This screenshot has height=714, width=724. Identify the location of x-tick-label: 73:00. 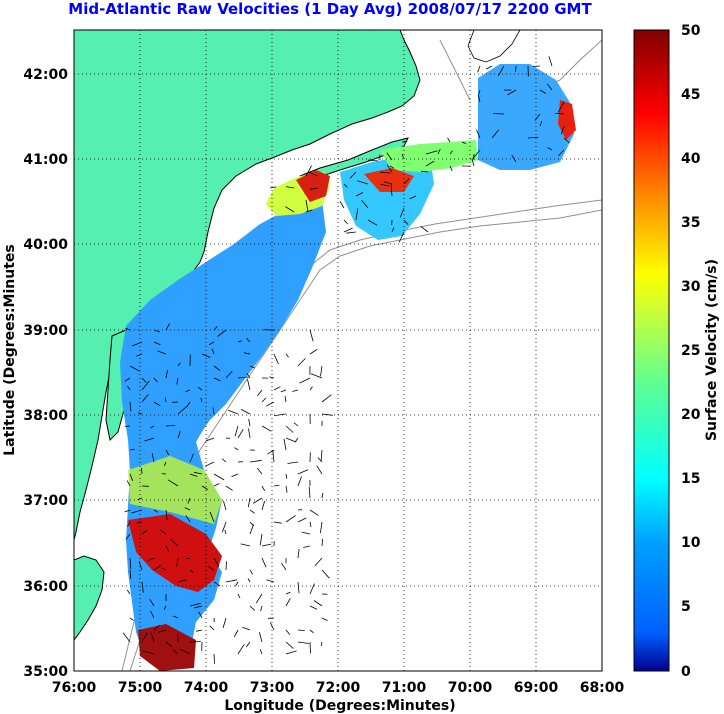
(272, 688).